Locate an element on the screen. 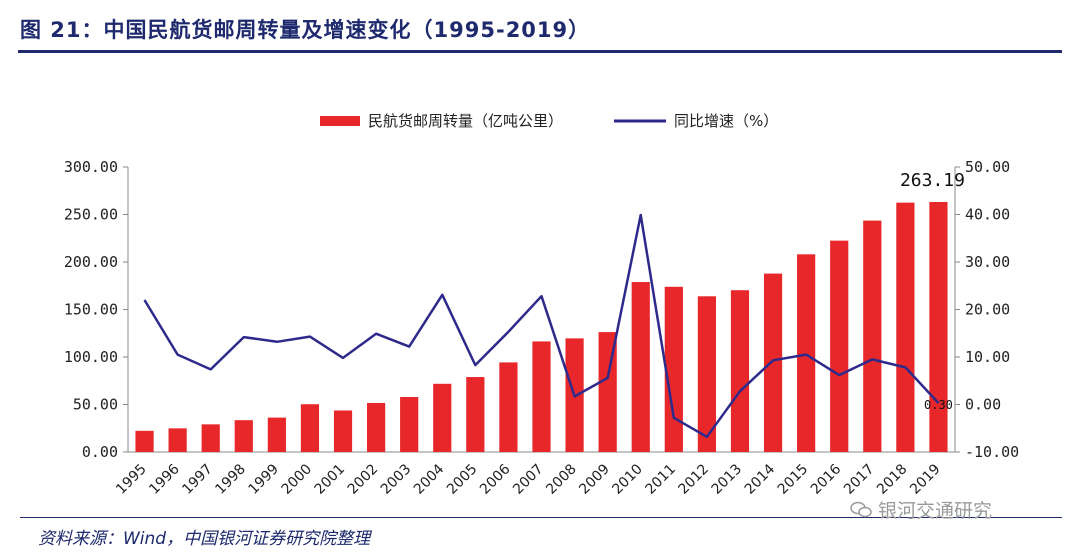 This screenshot has height=558, width=1080. legend-bar-swatch is located at coordinates (340, 121).